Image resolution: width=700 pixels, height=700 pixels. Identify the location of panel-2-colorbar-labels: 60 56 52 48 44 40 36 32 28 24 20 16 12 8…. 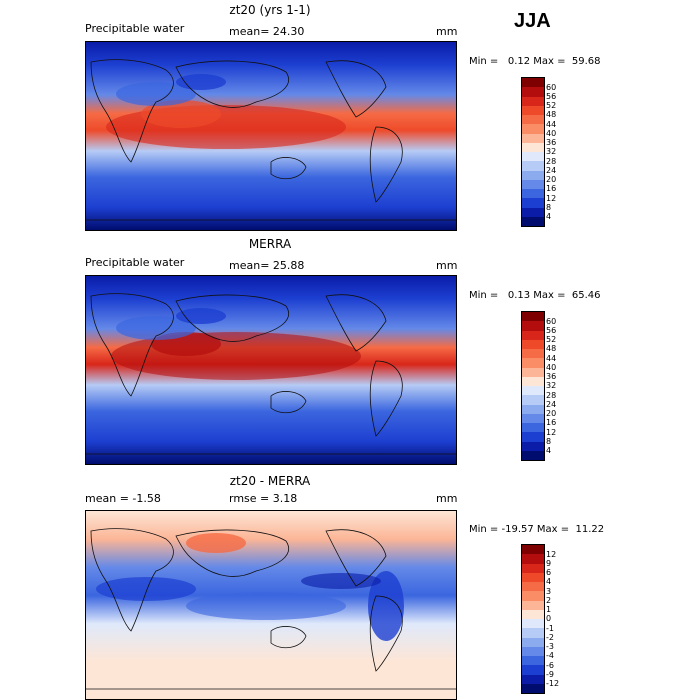
(561, 385).